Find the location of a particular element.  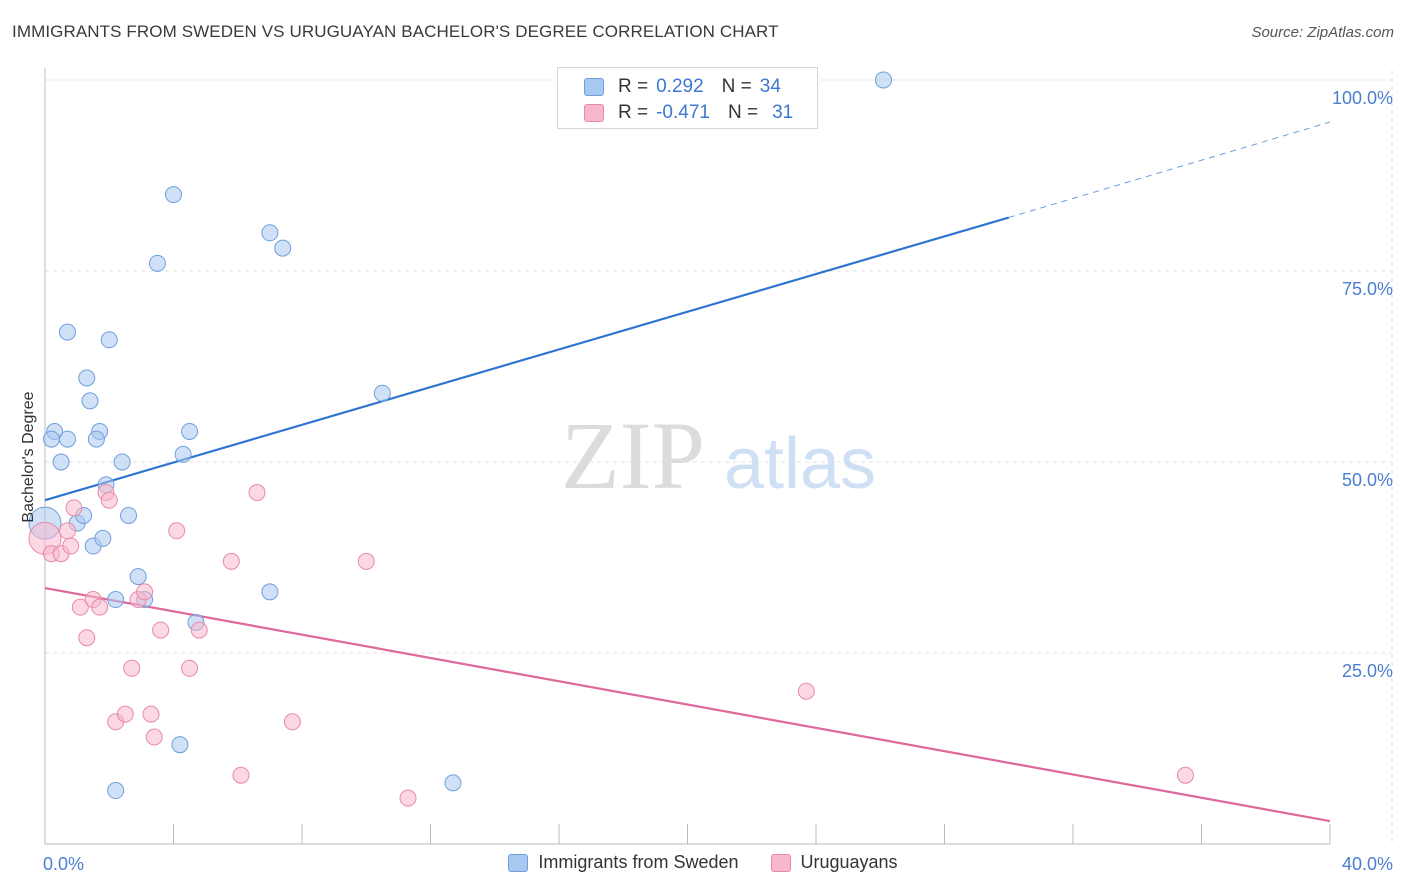

y-tick-label: 25.0% is located at coordinates (1367, 671).